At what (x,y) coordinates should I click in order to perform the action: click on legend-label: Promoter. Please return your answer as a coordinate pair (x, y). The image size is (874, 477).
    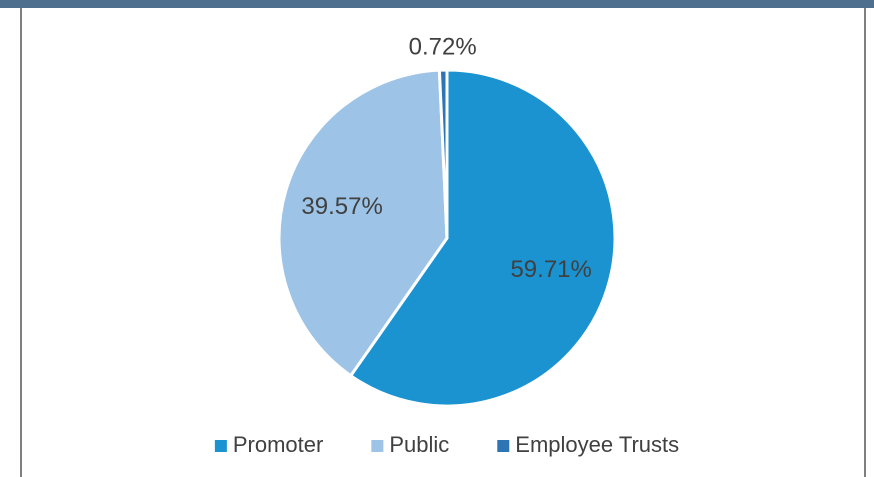
    Looking at the image, I should click on (278, 444).